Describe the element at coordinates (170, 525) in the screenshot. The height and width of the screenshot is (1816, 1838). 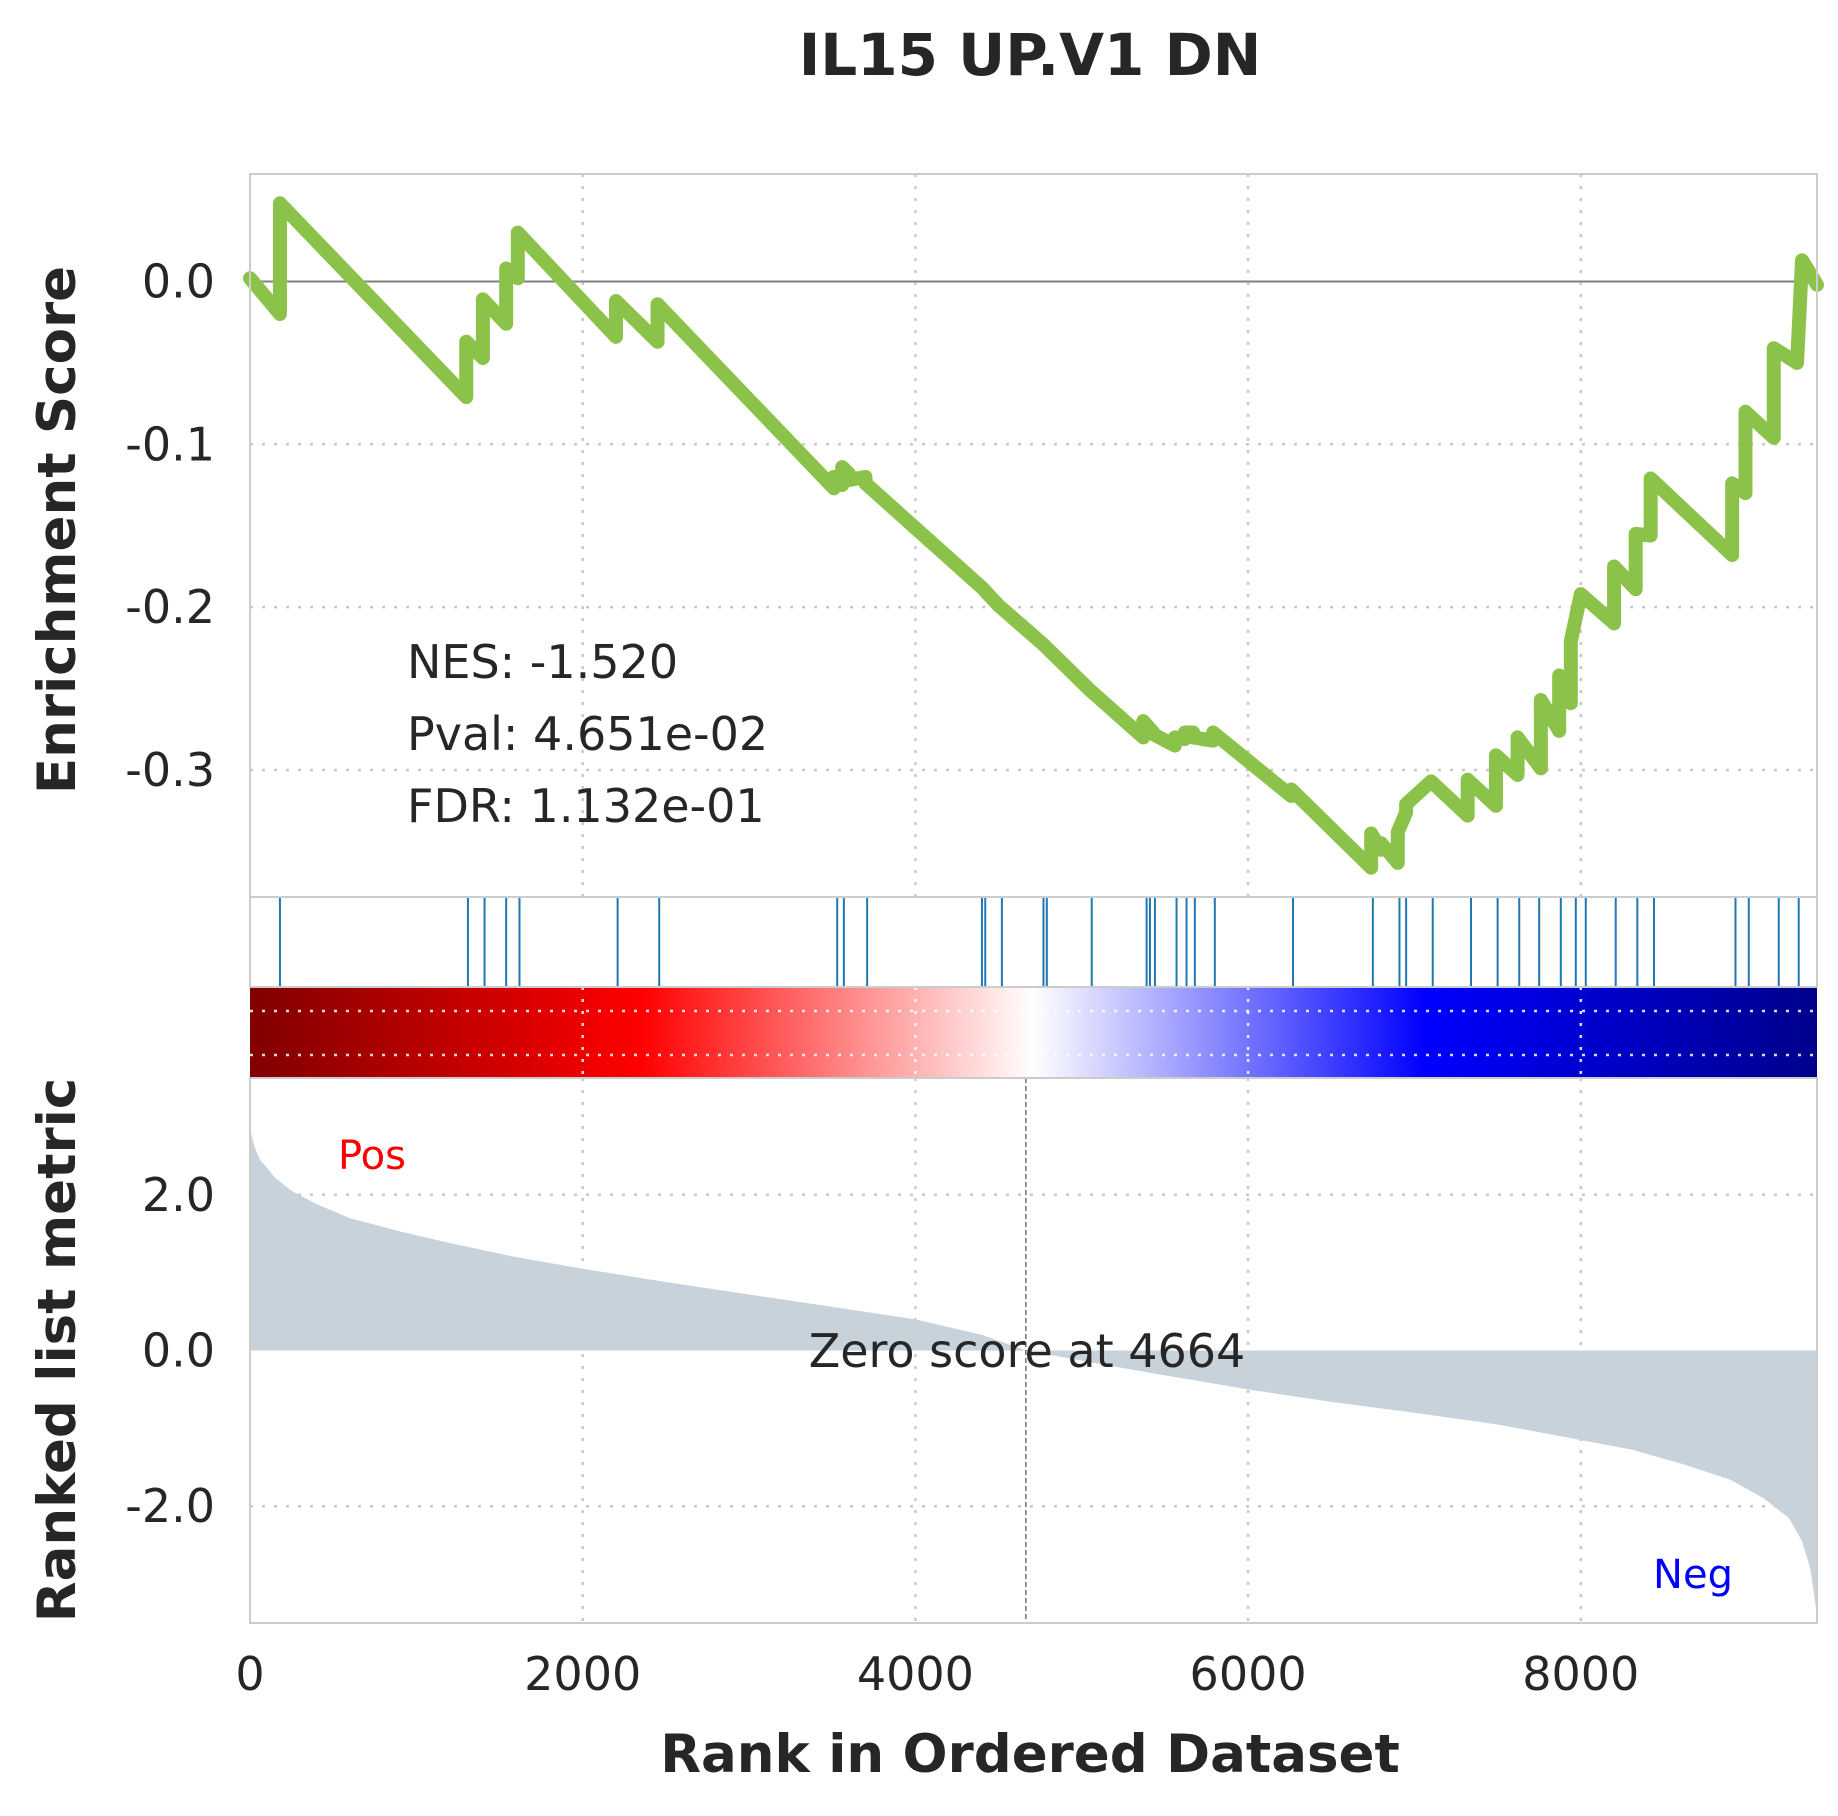
I see `enrichment-y-ticks: 0.0 -0.1 -0.2 -0.3` at that location.